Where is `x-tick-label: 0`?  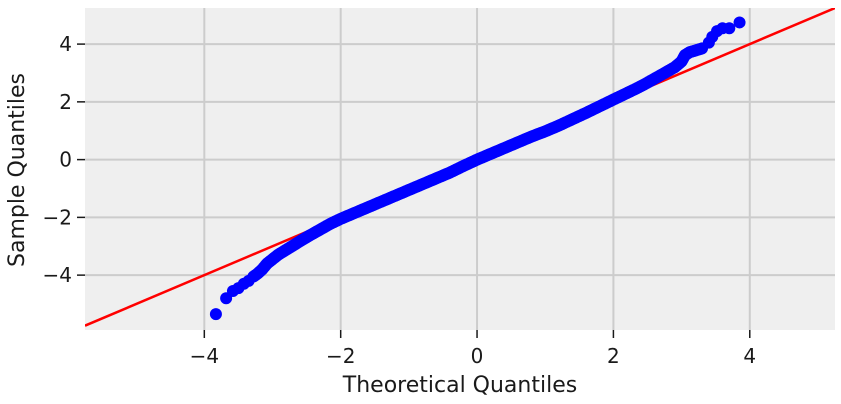
x-tick-label: 0 is located at coordinates (477, 356).